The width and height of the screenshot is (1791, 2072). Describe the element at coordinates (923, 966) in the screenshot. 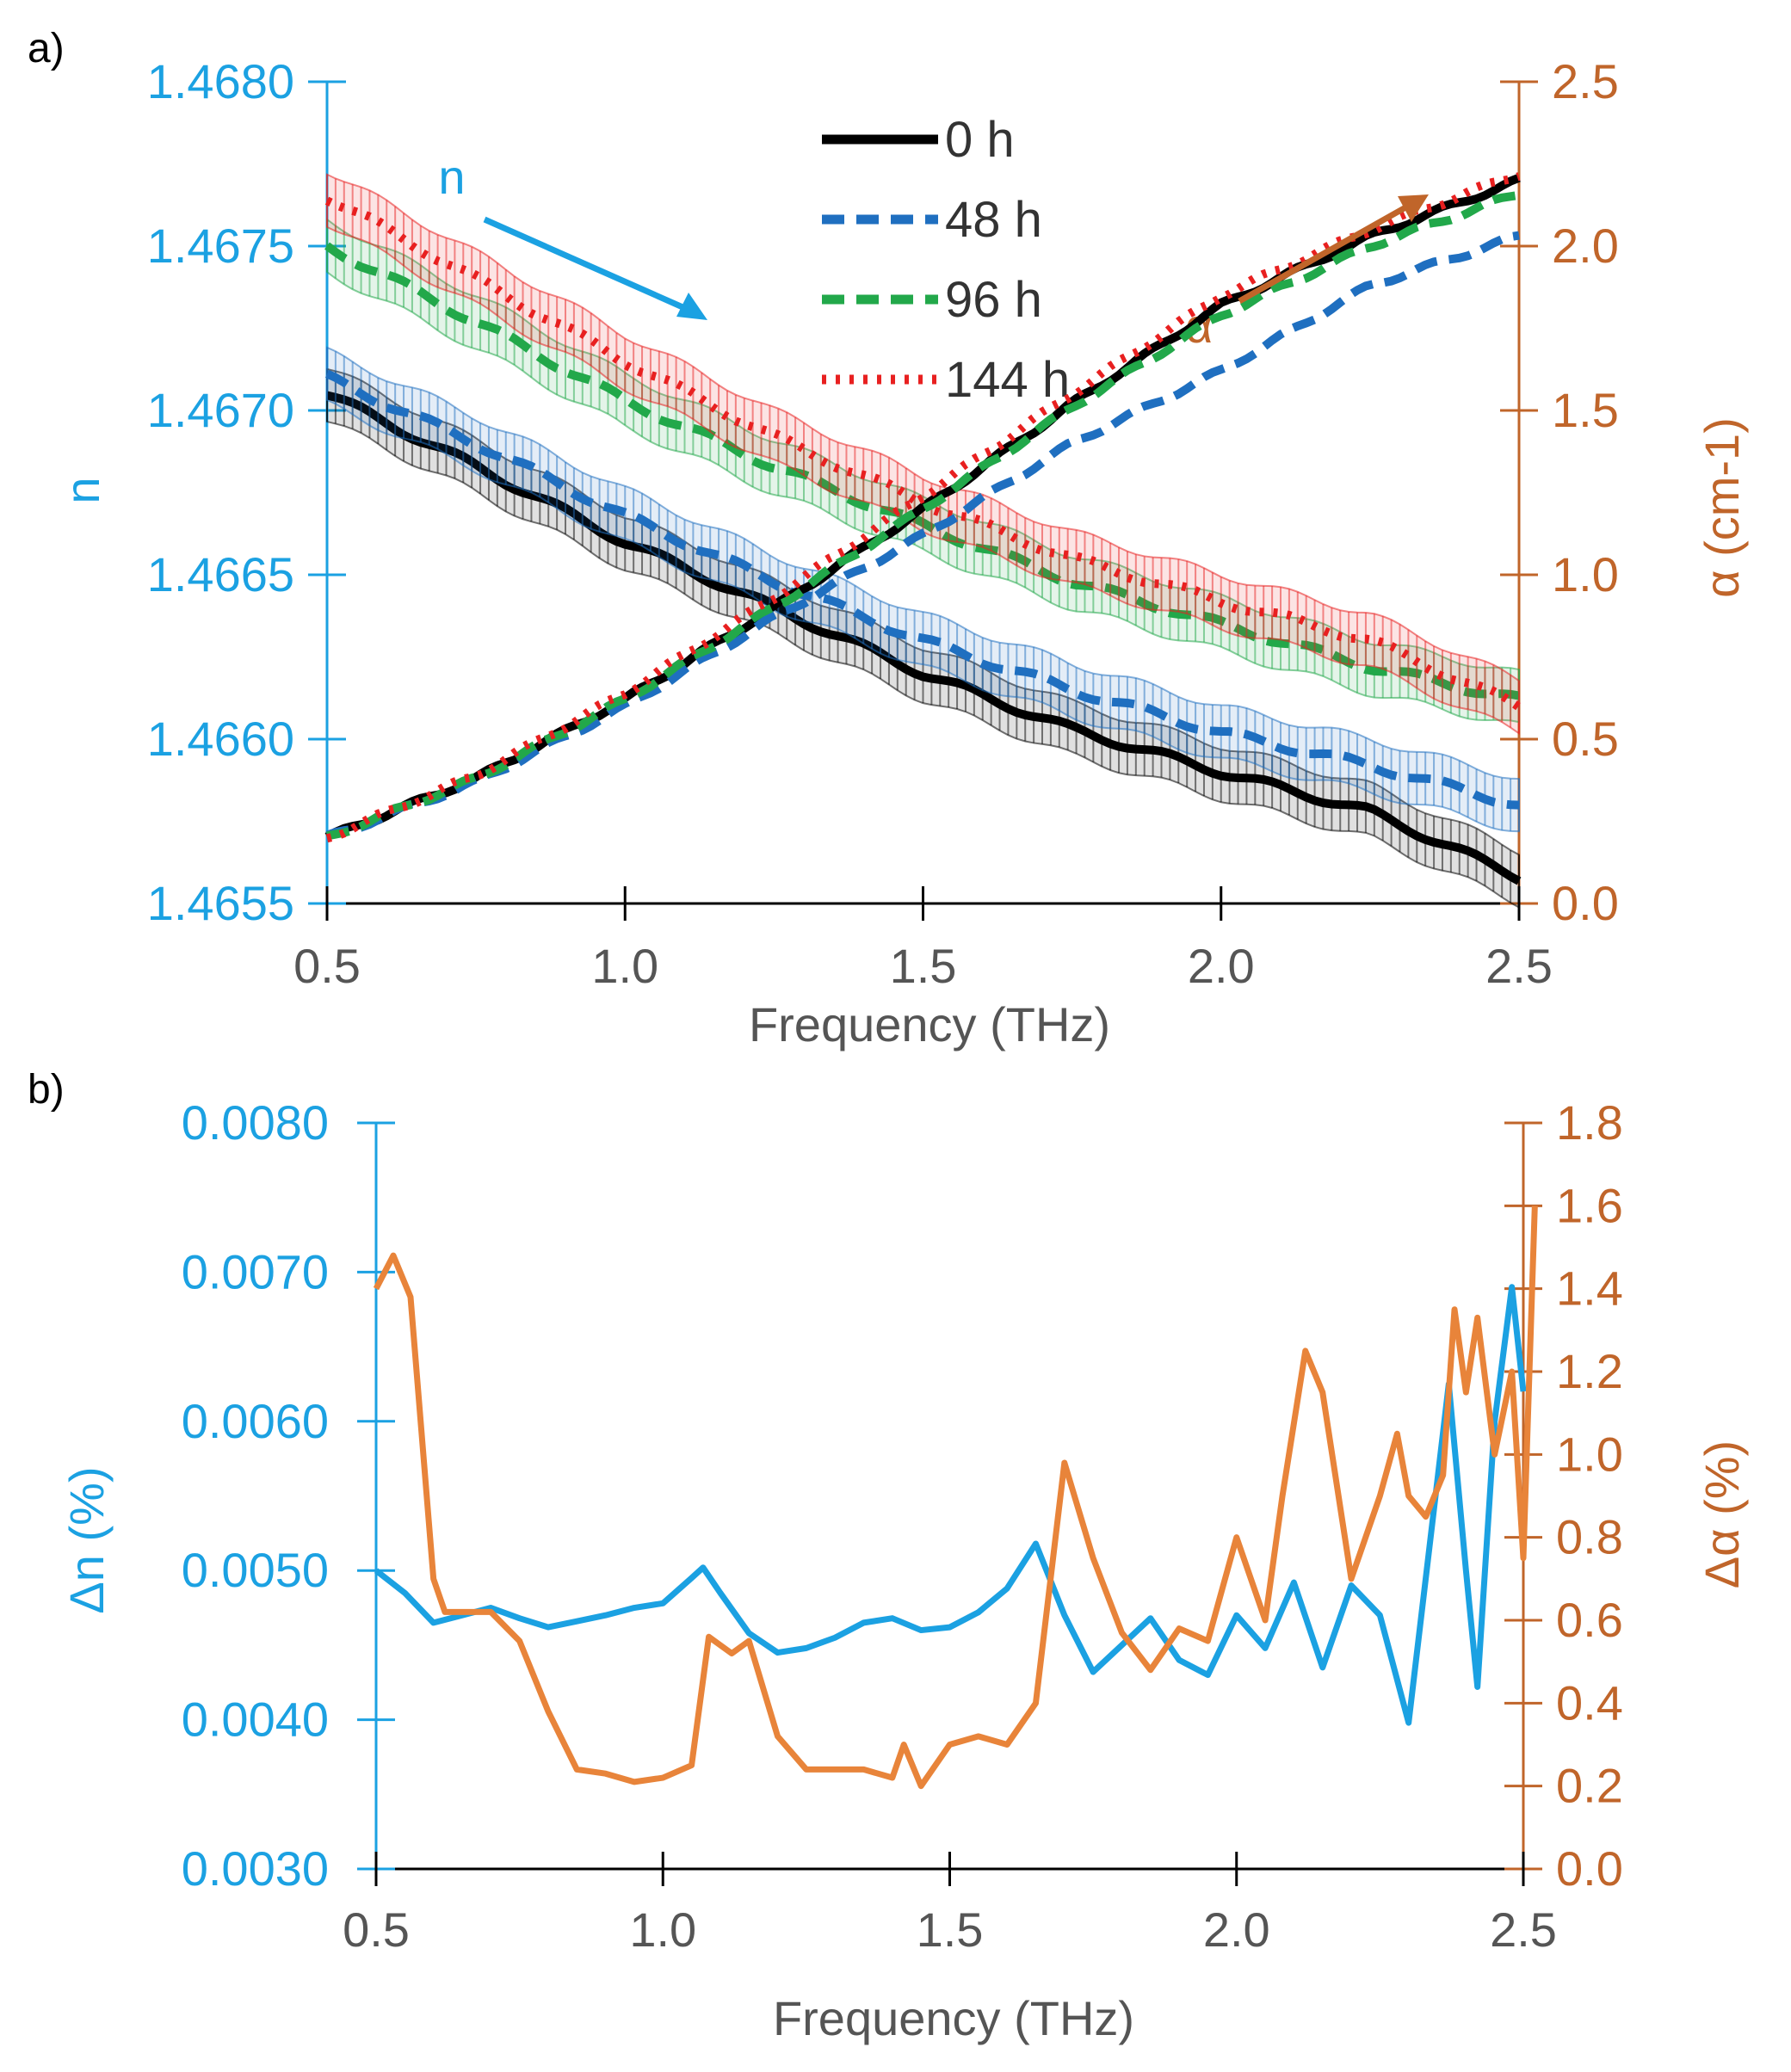

I see `a-x-tick-label: 1.5` at that location.